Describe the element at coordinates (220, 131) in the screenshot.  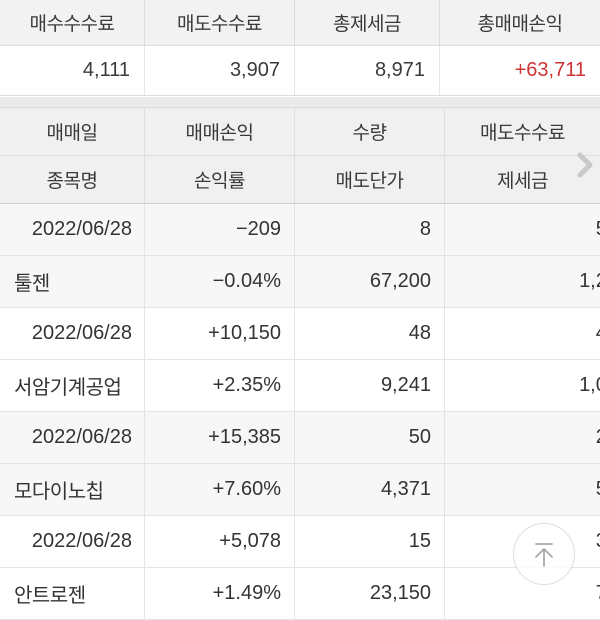
I see `column-header-trade-pnl: 매매손익` at that location.